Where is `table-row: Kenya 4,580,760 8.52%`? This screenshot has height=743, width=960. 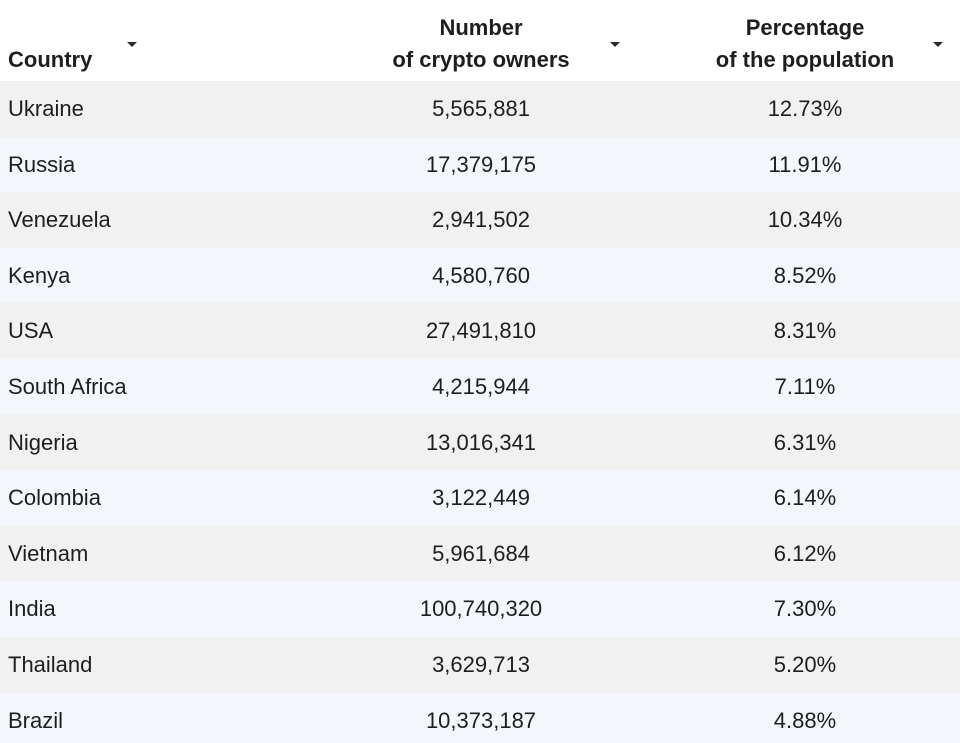
table-row: Kenya 4,580,760 8.52% is located at coordinates (480, 275).